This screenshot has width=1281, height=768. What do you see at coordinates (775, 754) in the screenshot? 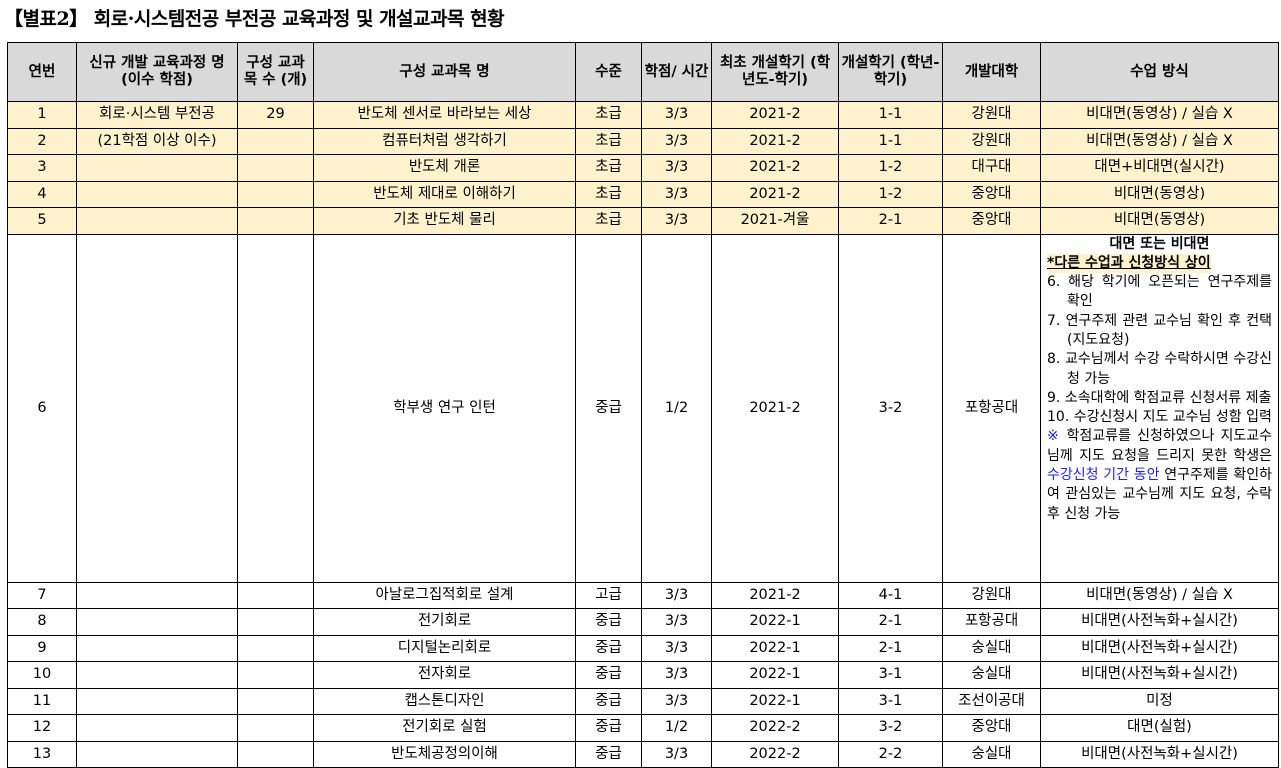
I see `cell-first: 2022-2` at bounding box center [775, 754].